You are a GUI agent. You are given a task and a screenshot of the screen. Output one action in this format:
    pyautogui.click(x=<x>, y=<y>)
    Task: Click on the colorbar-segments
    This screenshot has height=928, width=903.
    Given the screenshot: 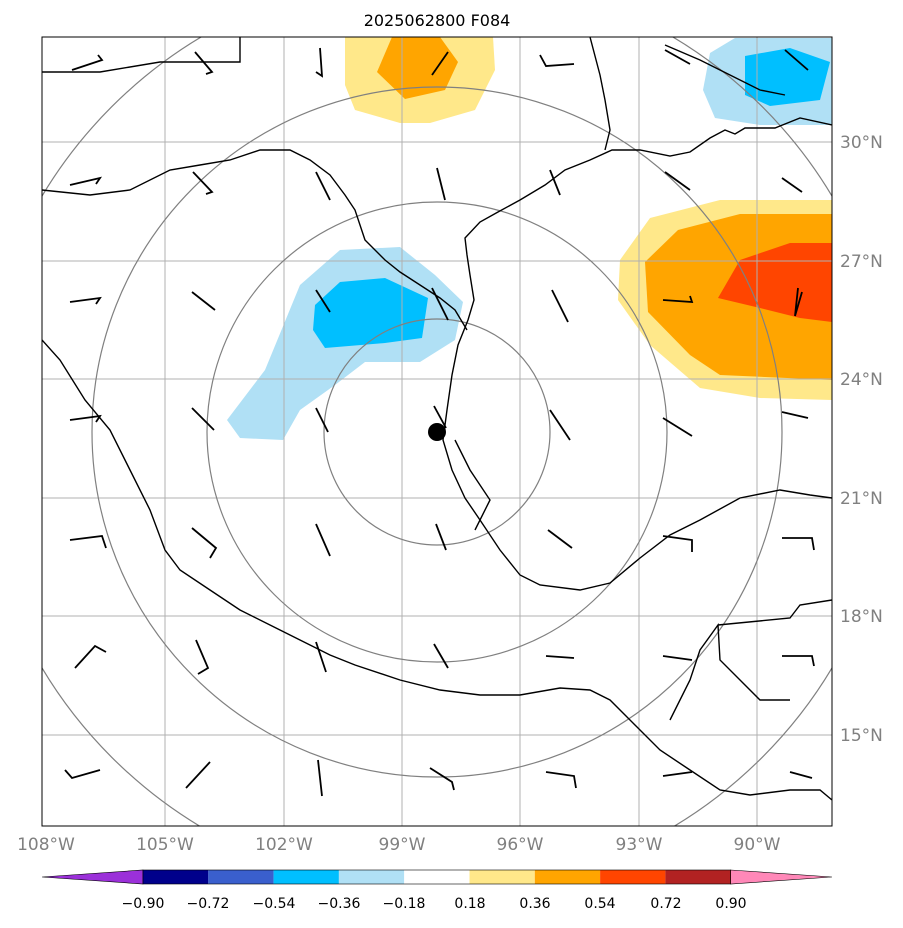 What is the action you would take?
    pyautogui.click(x=437, y=877)
    